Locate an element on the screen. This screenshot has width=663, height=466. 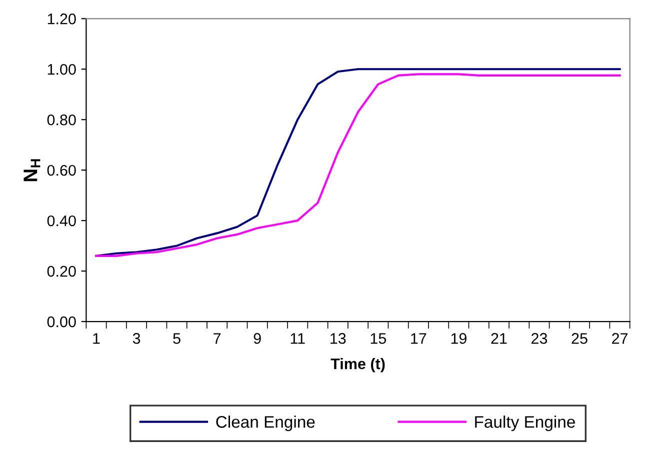
x-axis-title: Time (t) is located at coordinates (357, 365).